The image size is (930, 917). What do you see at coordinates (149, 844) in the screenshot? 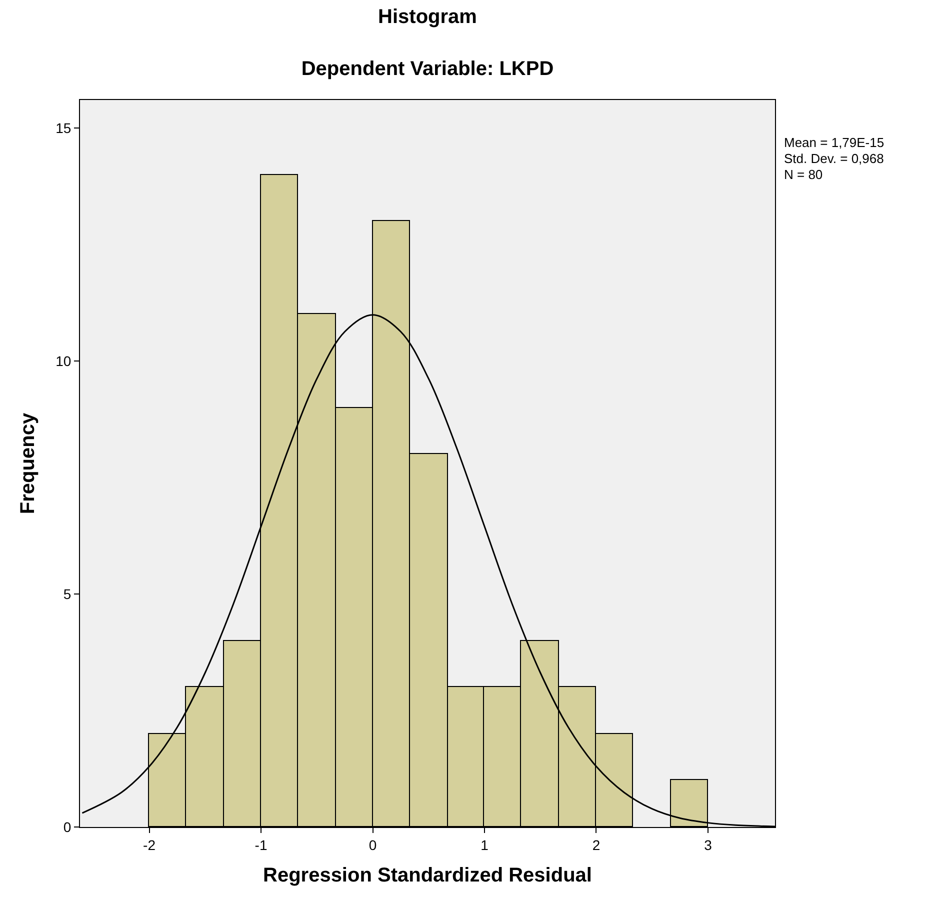
I see `x-tick-label: -2` at bounding box center [149, 844].